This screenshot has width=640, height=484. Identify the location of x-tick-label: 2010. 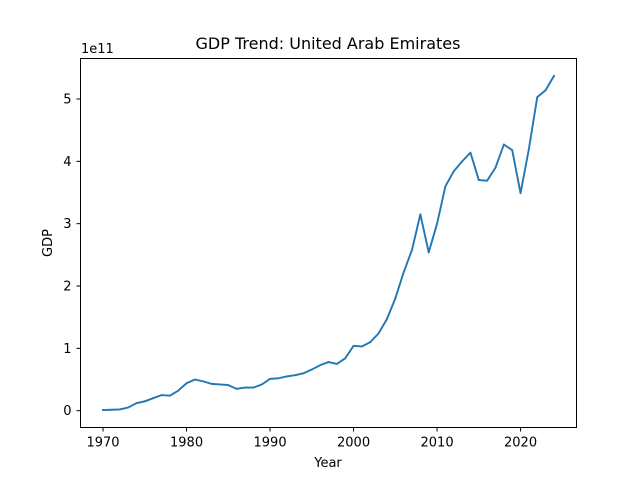
(437, 443).